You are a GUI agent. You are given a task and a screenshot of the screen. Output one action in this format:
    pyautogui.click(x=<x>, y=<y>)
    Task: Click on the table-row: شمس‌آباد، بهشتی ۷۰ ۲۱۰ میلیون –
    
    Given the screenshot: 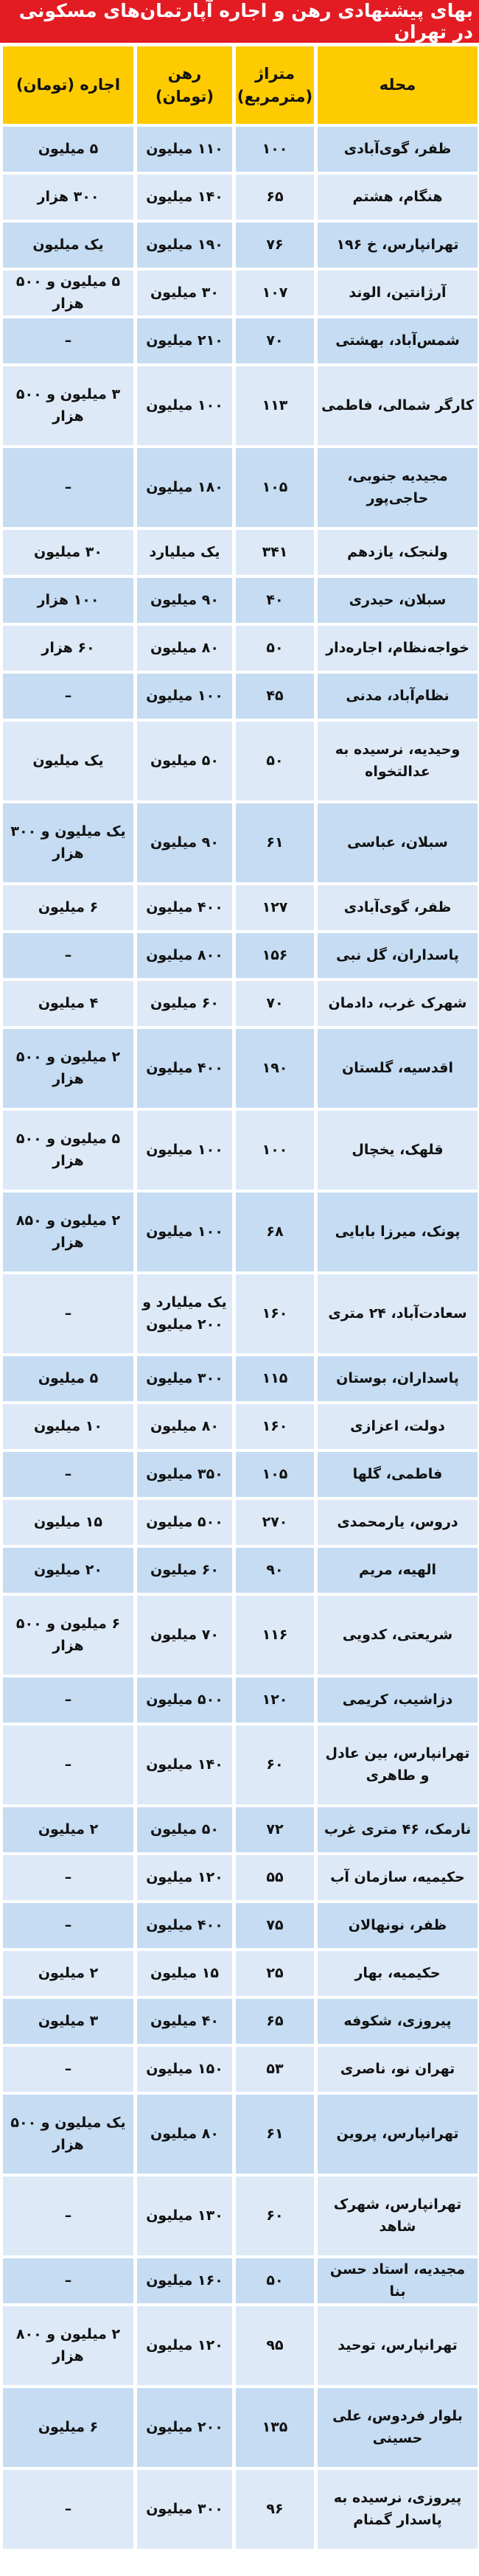 What is the action you would take?
    pyautogui.click(x=240, y=340)
    